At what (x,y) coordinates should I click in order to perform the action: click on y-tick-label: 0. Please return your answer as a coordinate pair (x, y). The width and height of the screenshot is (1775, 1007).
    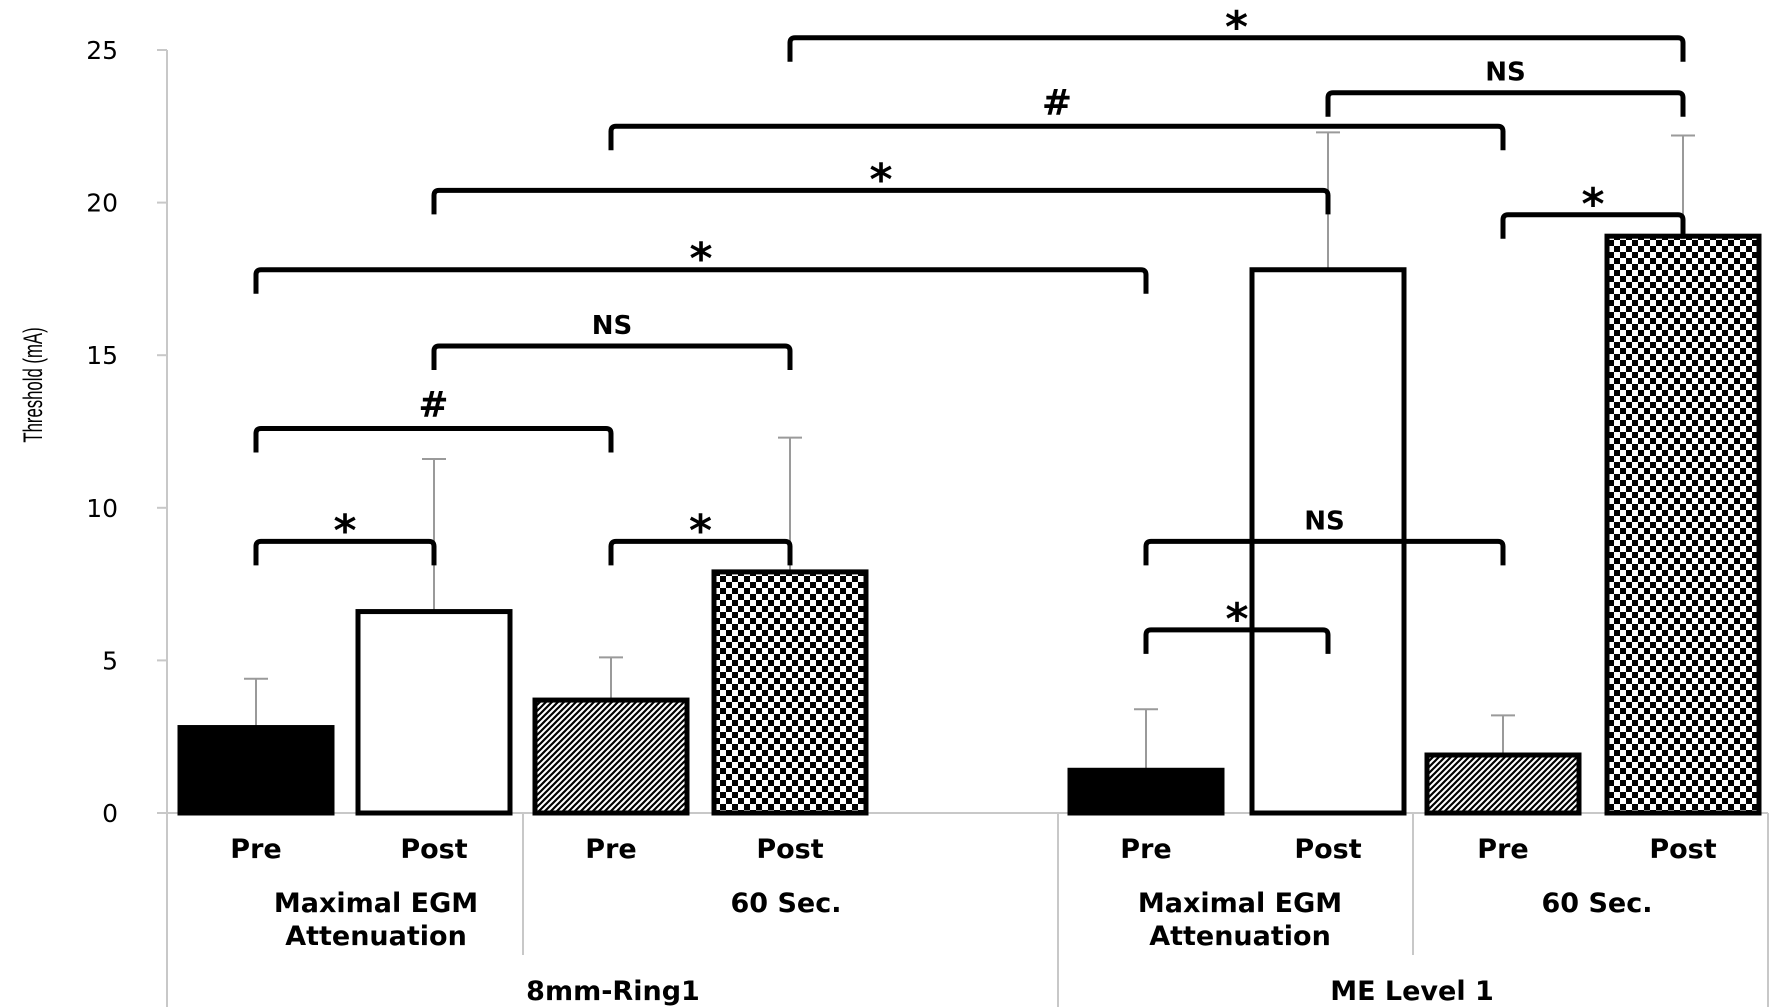
    Looking at the image, I should click on (110, 813).